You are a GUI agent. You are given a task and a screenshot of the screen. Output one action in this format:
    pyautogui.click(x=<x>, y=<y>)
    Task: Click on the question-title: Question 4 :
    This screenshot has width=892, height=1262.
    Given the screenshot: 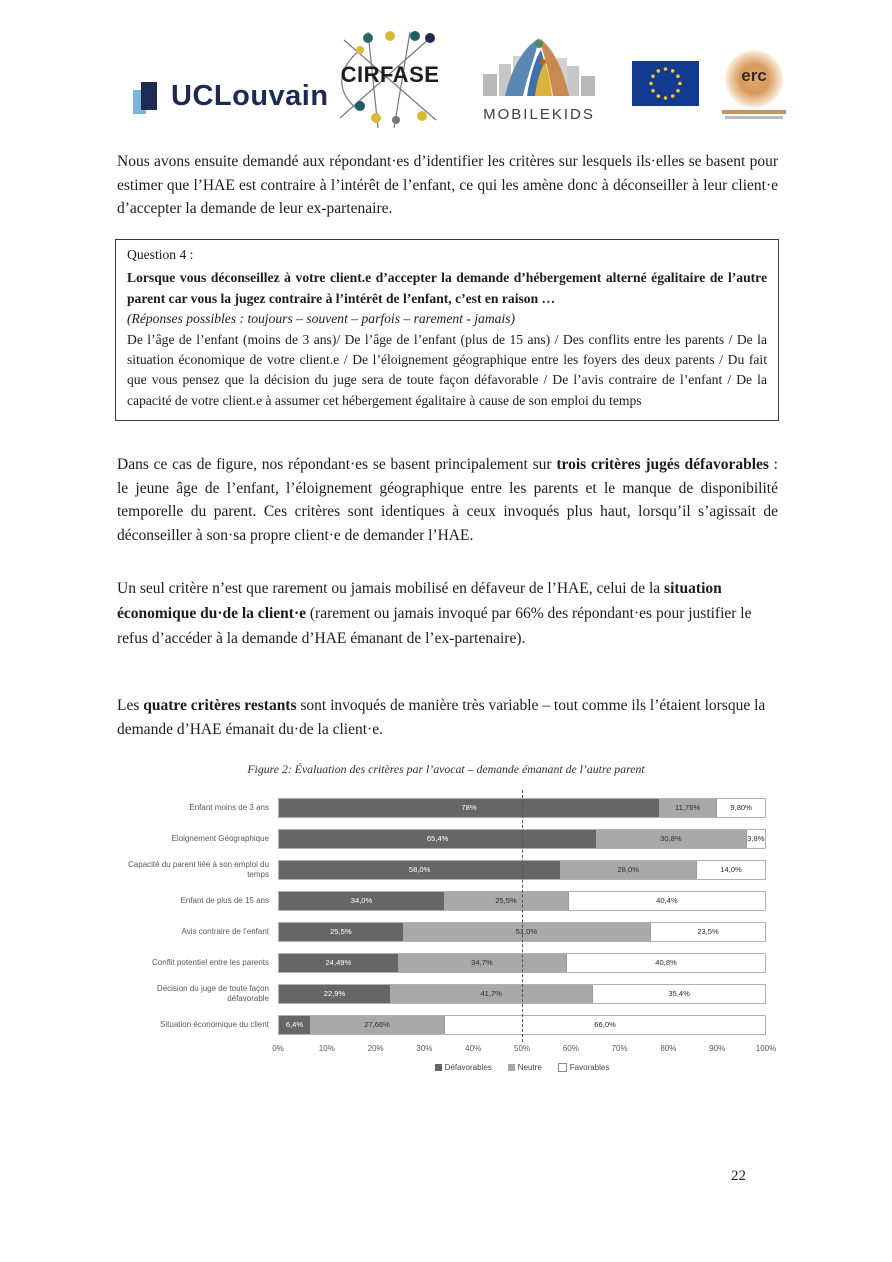 What is the action you would take?
    pyautogui.click(x=160, y=254)
    